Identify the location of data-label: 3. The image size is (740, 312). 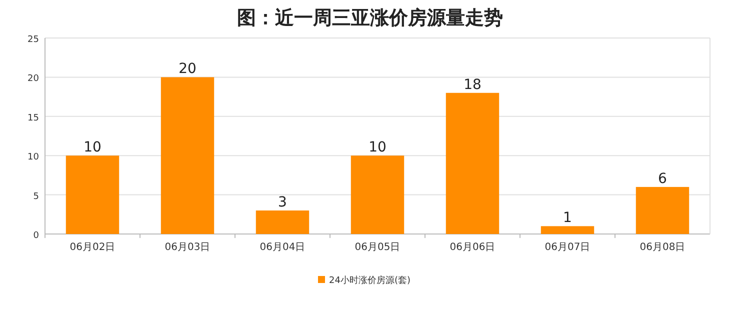
(282, 202).